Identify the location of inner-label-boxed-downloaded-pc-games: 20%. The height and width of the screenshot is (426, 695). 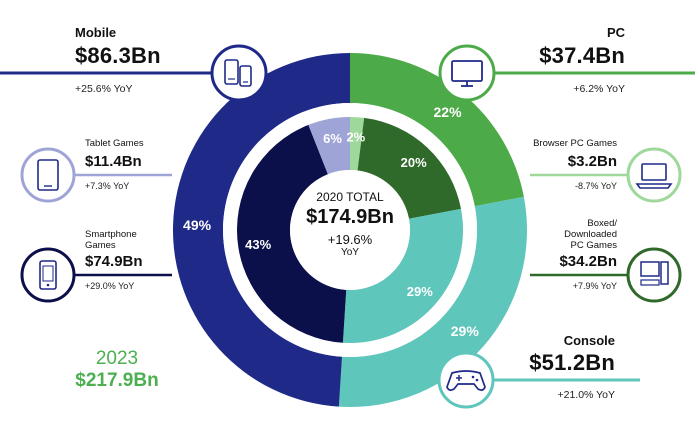
(414, 162).